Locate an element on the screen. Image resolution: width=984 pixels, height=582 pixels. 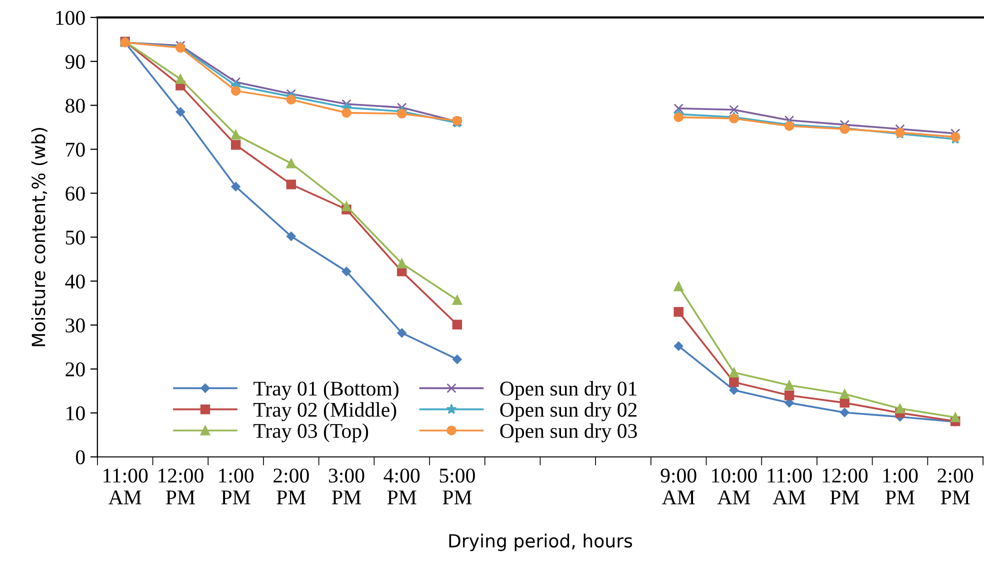
x-tick-label: 9:00 AM is located at coordinates (678, 486).